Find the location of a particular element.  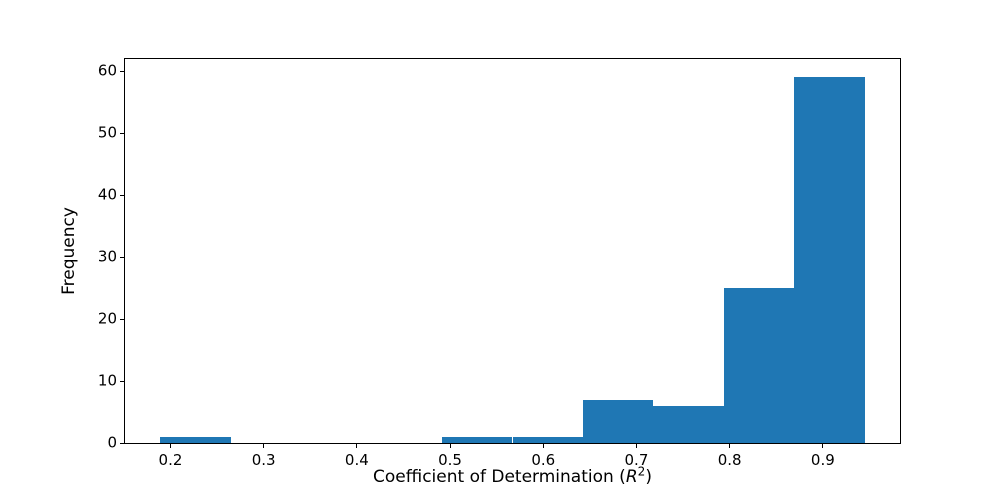

y-axis-label: Frequency is located at coordinates (69, 251).